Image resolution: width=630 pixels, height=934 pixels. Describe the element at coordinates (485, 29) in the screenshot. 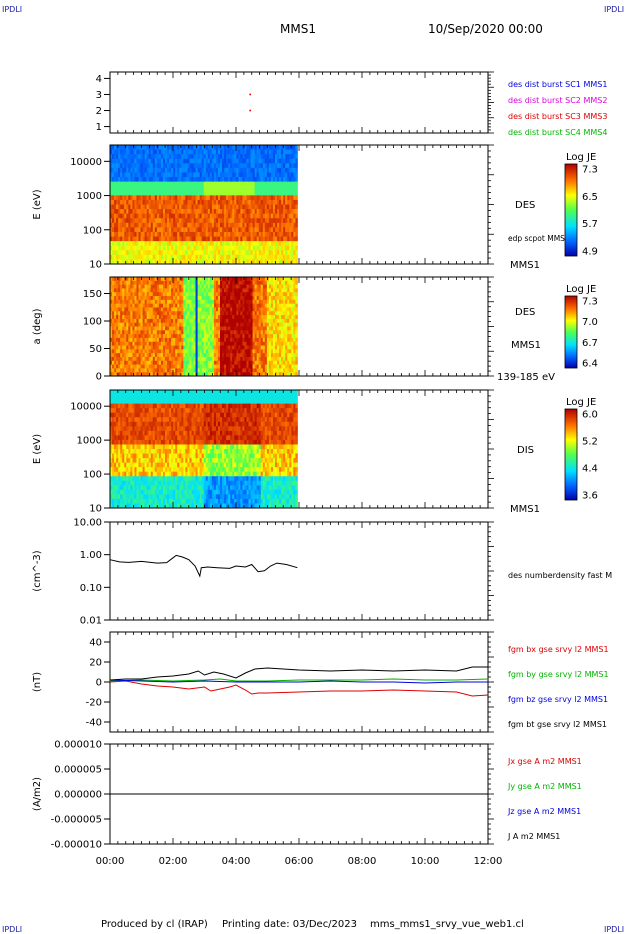

I see `date-title: 10/Sep/2020 00:00` at that location.